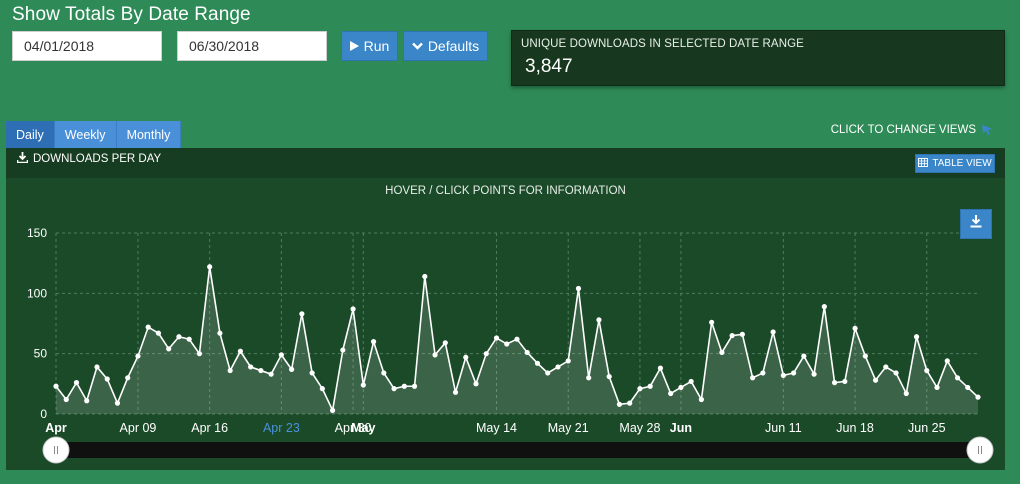  I want to click on navigator-track, so click(518, 450).